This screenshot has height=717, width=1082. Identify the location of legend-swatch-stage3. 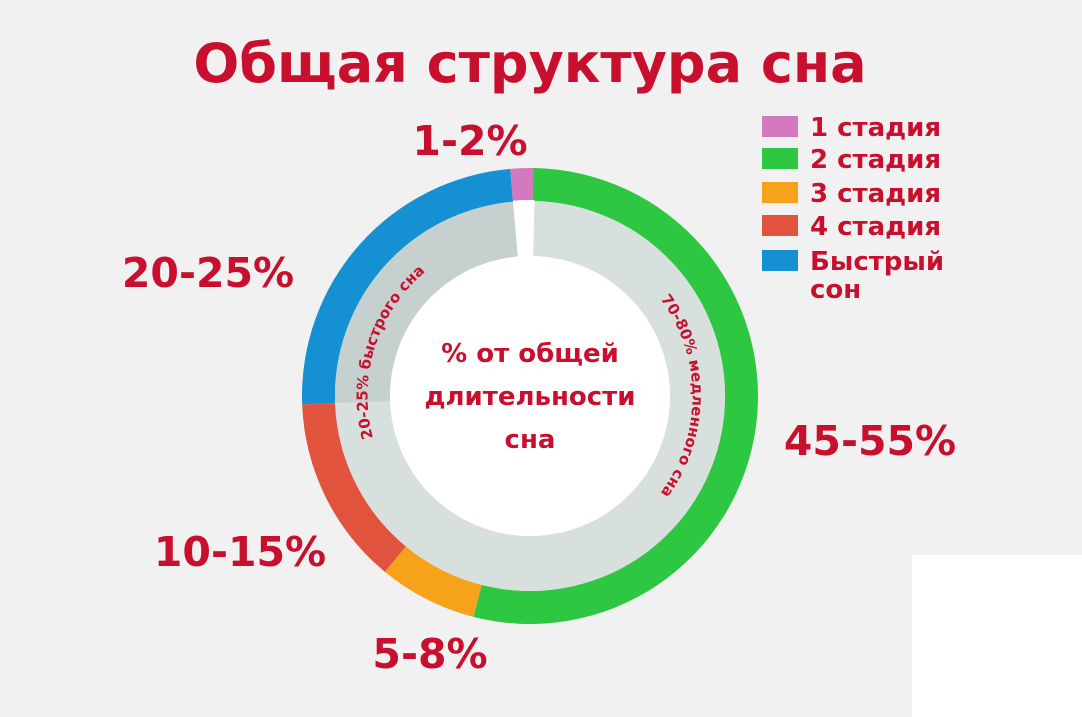
(780, 192).